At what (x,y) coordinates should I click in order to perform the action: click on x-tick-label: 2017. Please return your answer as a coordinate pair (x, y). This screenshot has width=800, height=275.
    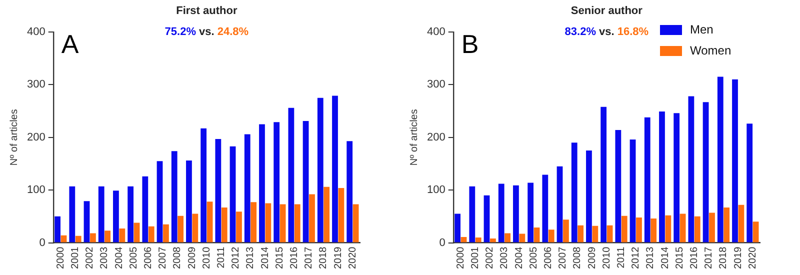
    Looking at the image, I should click on (709, 258).